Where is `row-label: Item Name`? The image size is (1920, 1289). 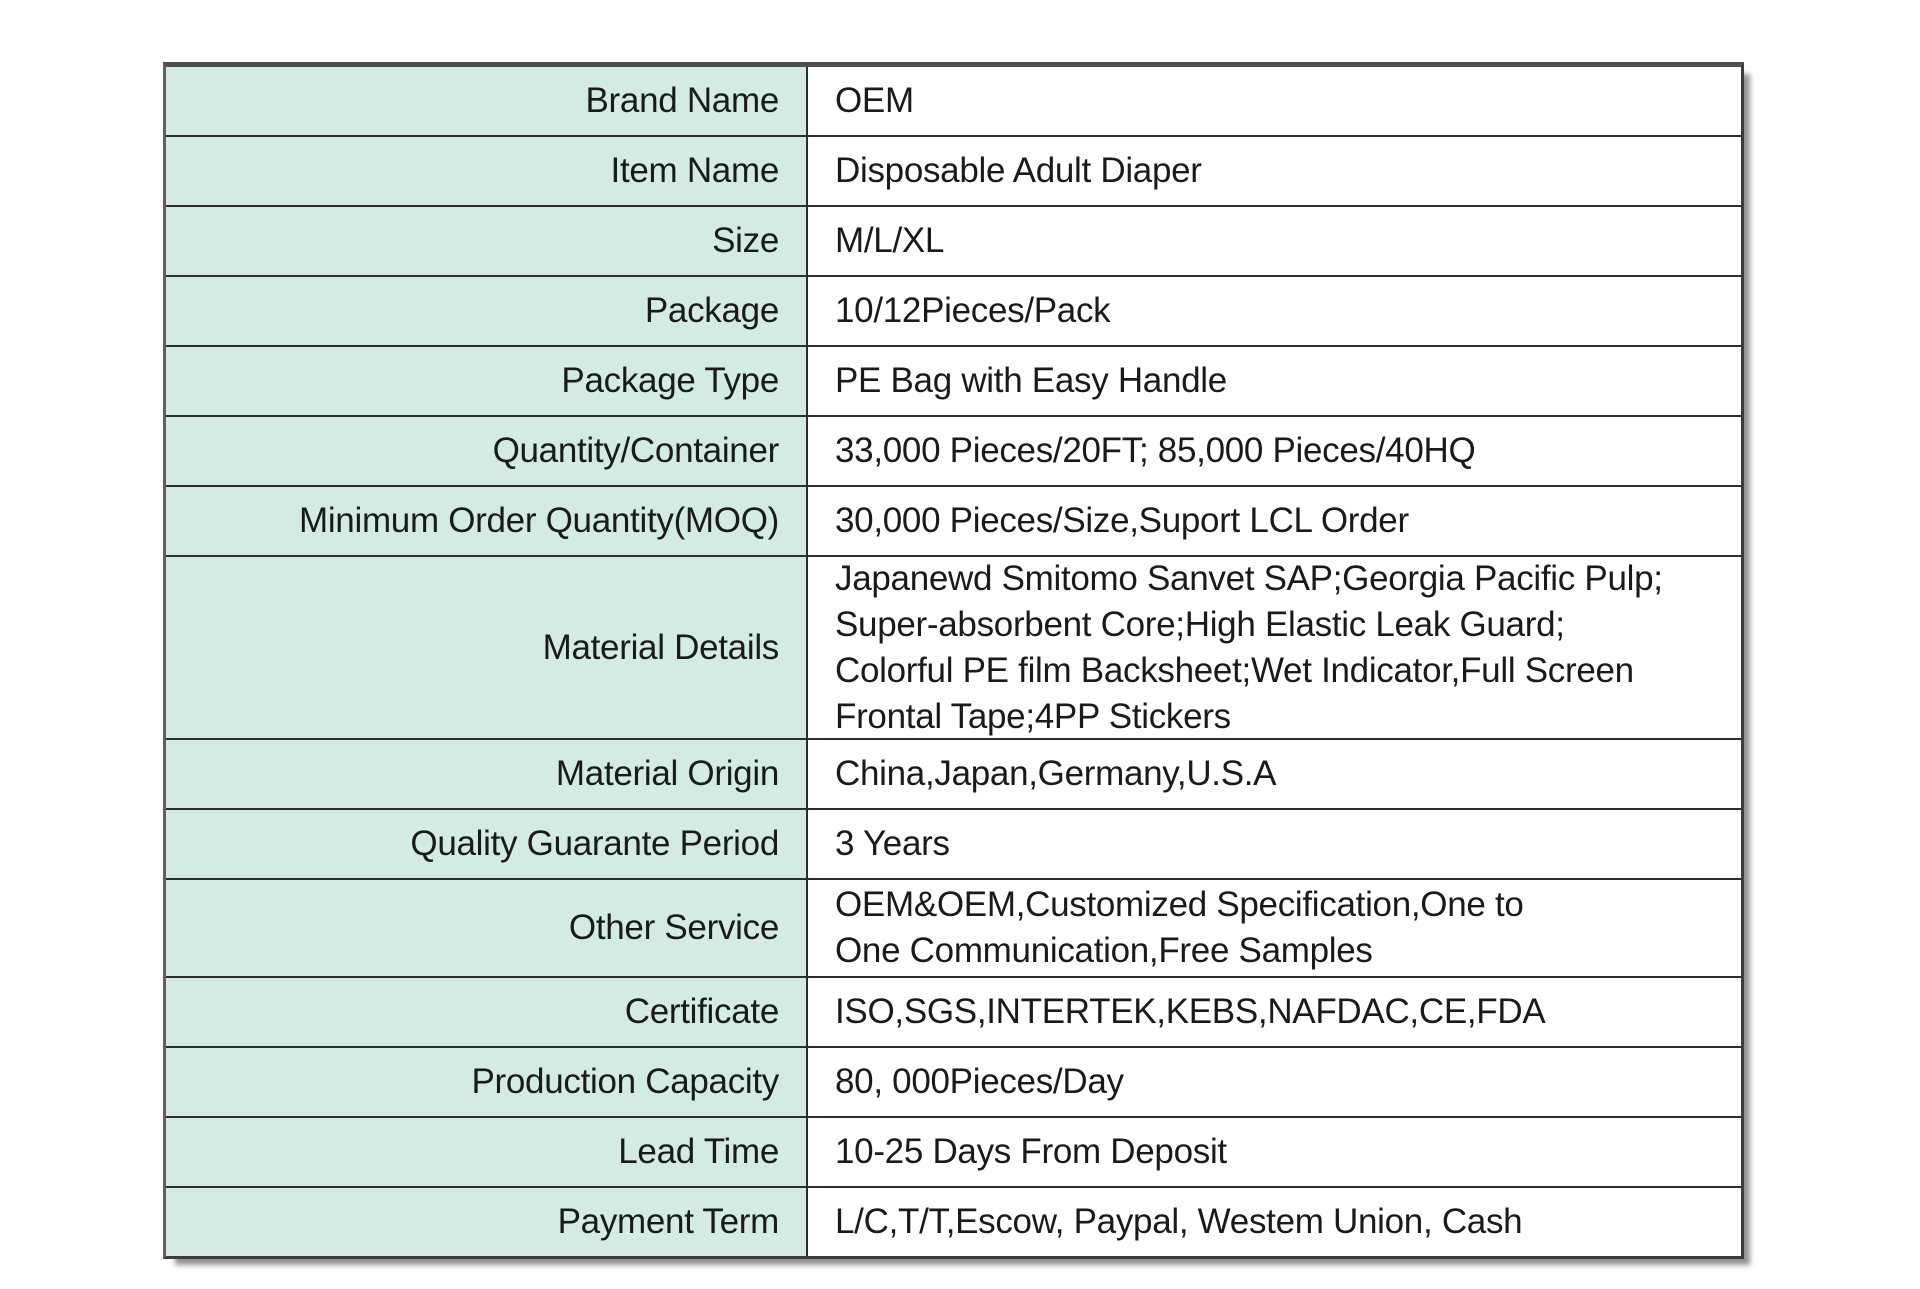
row-label: Item Name is located at coordinates (487, 171).